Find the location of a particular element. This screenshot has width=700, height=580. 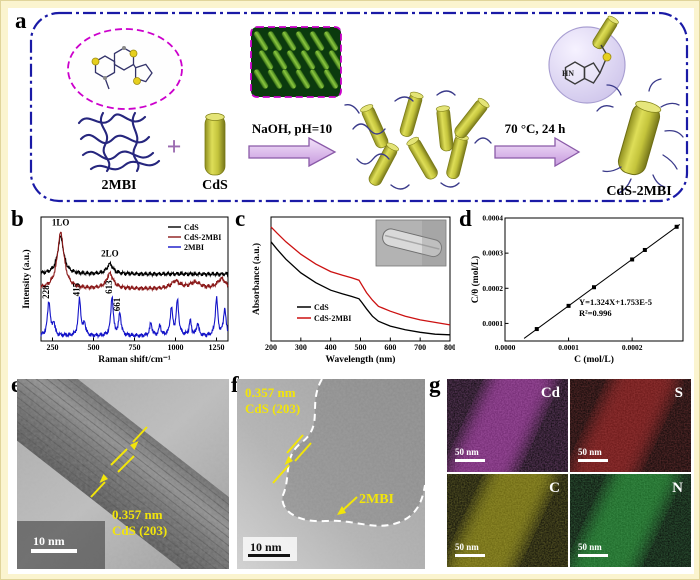

eds-map-s: S 50 nm is located at coordinates (630, 425).